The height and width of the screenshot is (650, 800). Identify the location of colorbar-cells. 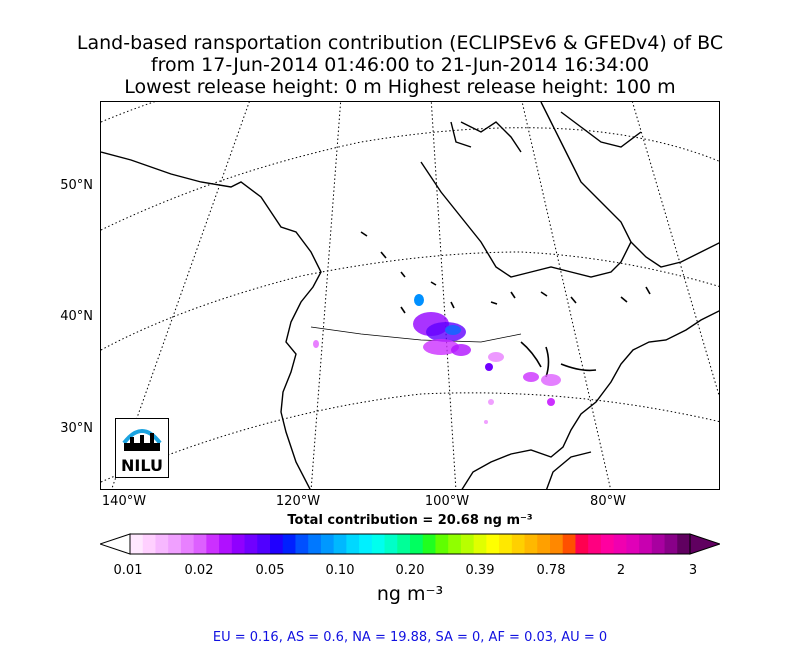
(410, 544).